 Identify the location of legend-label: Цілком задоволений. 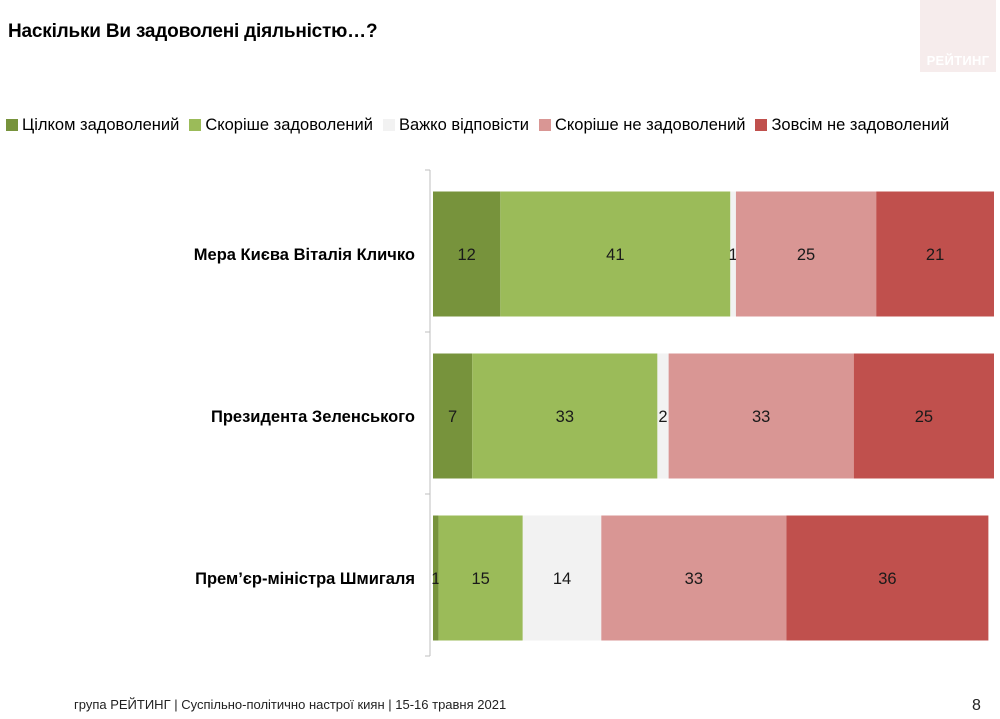
(101, 124).